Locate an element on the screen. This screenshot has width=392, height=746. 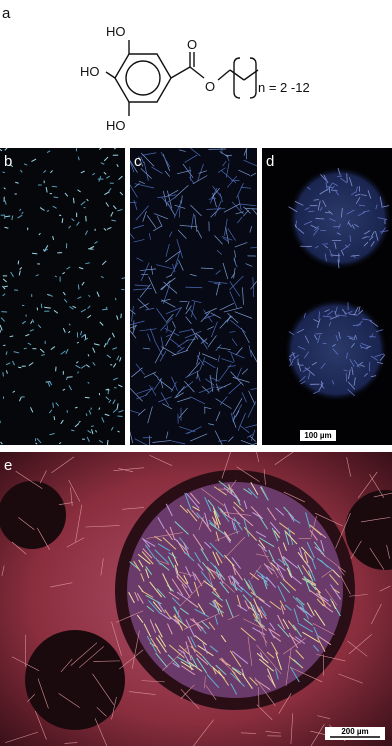
micrograph-b is located at coordinates (62, 296).